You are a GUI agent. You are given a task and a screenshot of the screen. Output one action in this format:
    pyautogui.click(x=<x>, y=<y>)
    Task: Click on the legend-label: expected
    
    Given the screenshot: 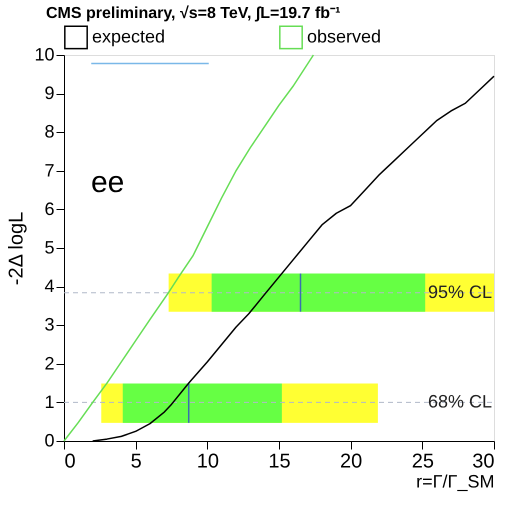 What is the action you would take?
    pyautogui.click(x=129, y=36)
    